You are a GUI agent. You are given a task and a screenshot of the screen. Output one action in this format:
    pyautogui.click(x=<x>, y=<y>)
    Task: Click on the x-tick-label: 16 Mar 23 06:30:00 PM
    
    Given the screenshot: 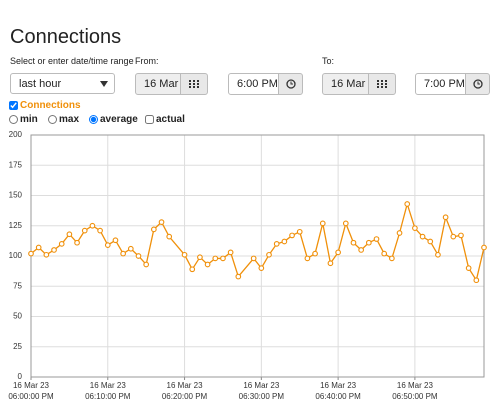 What is the action you would take?
    pyautogui.click(x=262, y=391)
    